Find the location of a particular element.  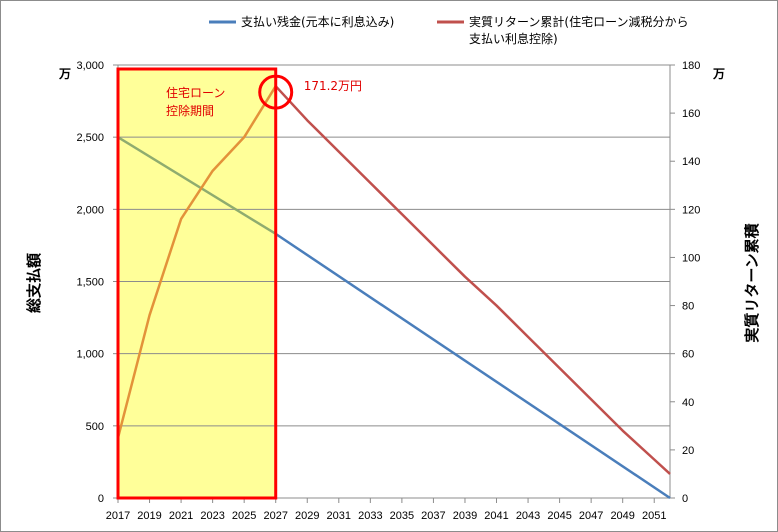

left-tick-label: 2,500 is located at coordinates (90, 138).